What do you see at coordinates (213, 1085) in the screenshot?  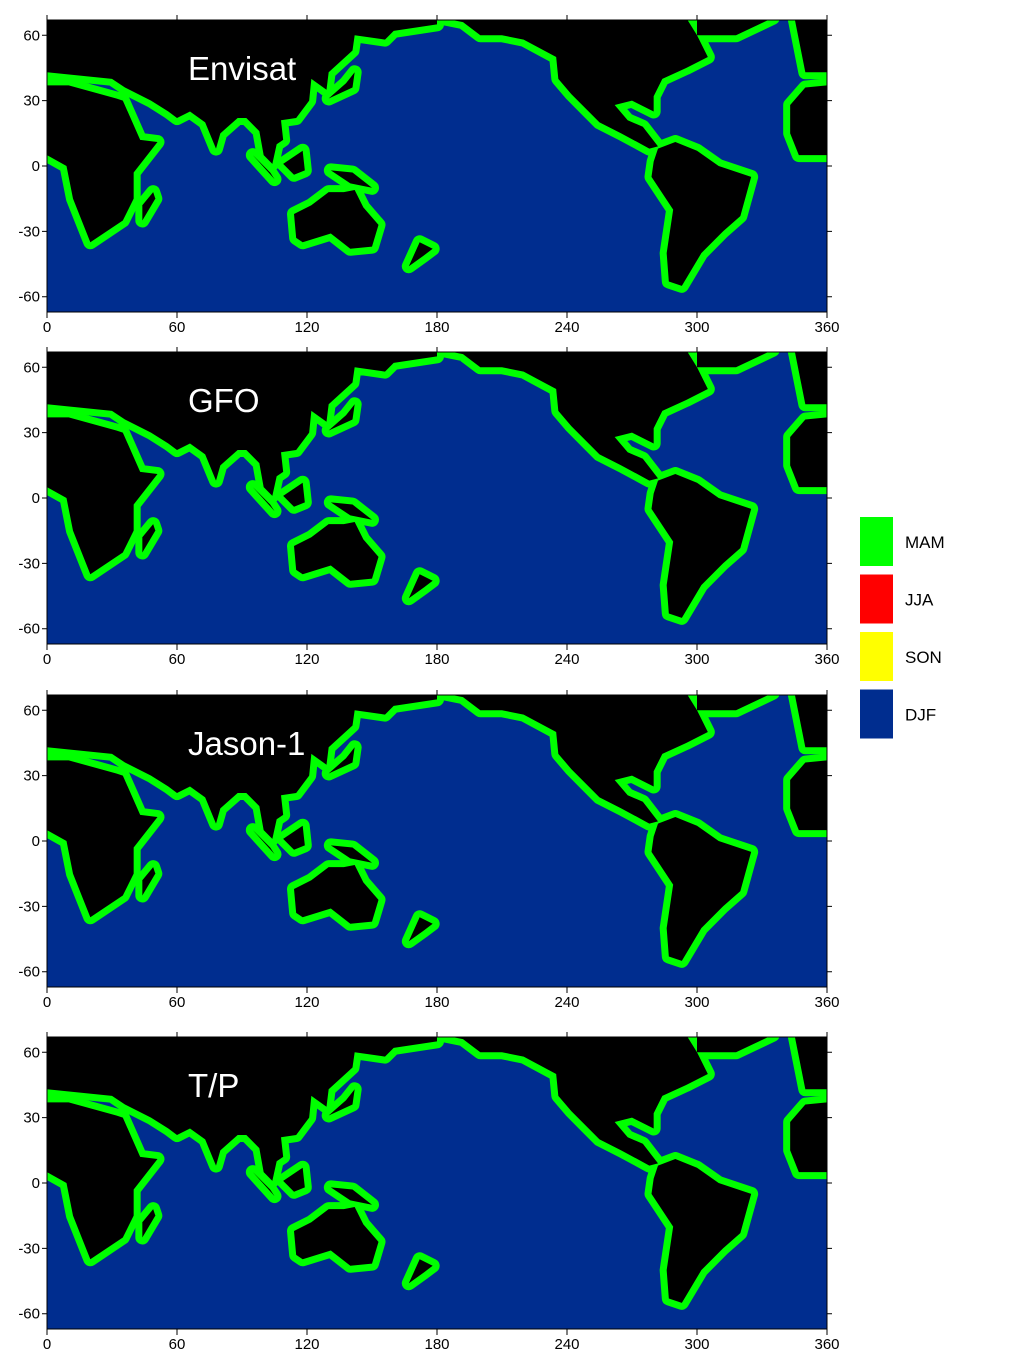 I see `panel-title: T/P` at bounding box center [213, 1085].